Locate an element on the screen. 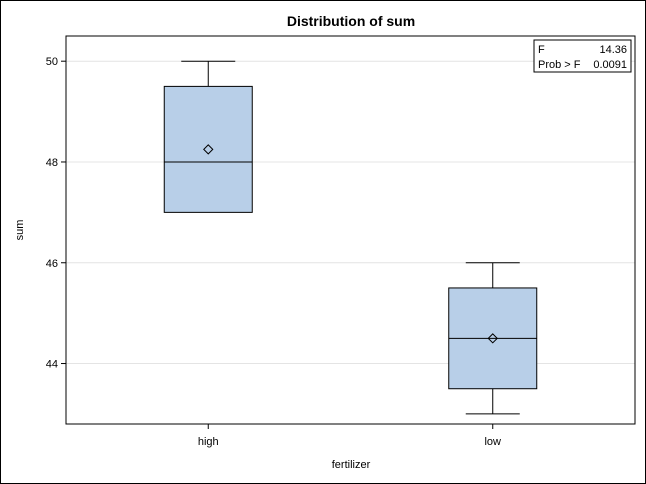 This screenshot has width=646, height=484. y-tick-label: 50 is located at coordinates (52, 62).